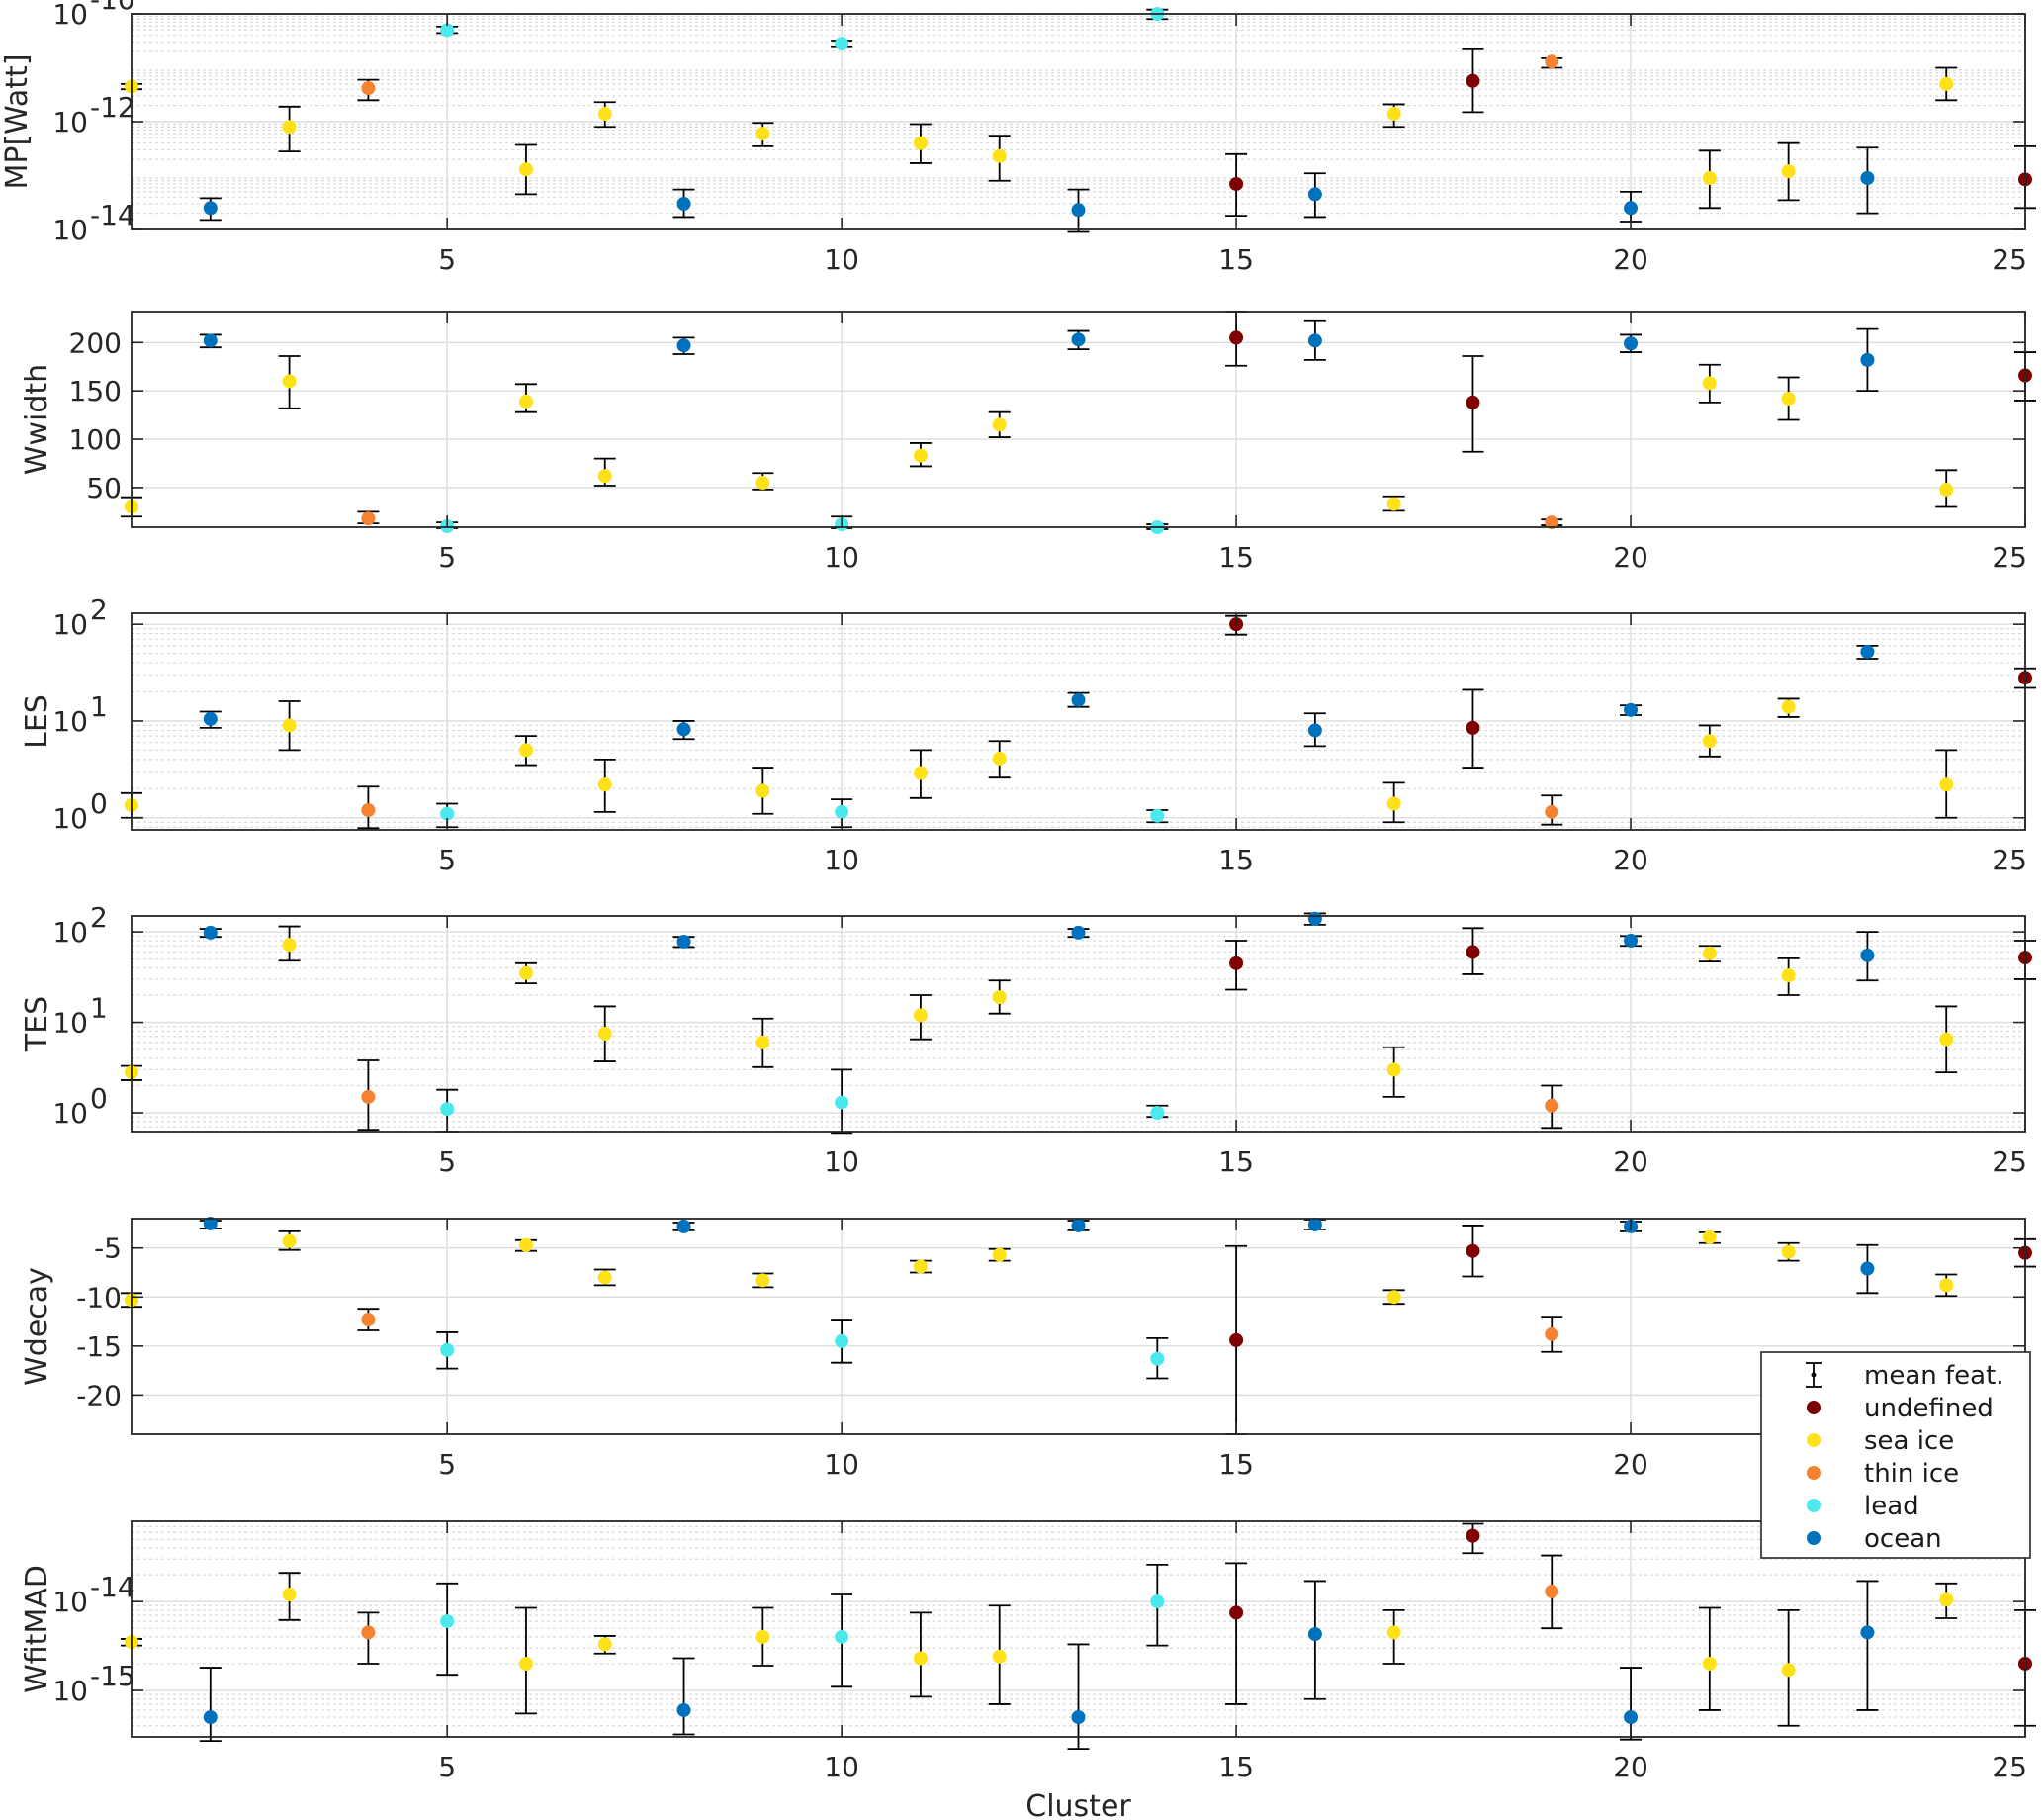 The image size is (2044, 1820). Describe the element at coordinates (37, 1629) in the screenshot. I see `y-axis-title: WfitMAD` at that location.